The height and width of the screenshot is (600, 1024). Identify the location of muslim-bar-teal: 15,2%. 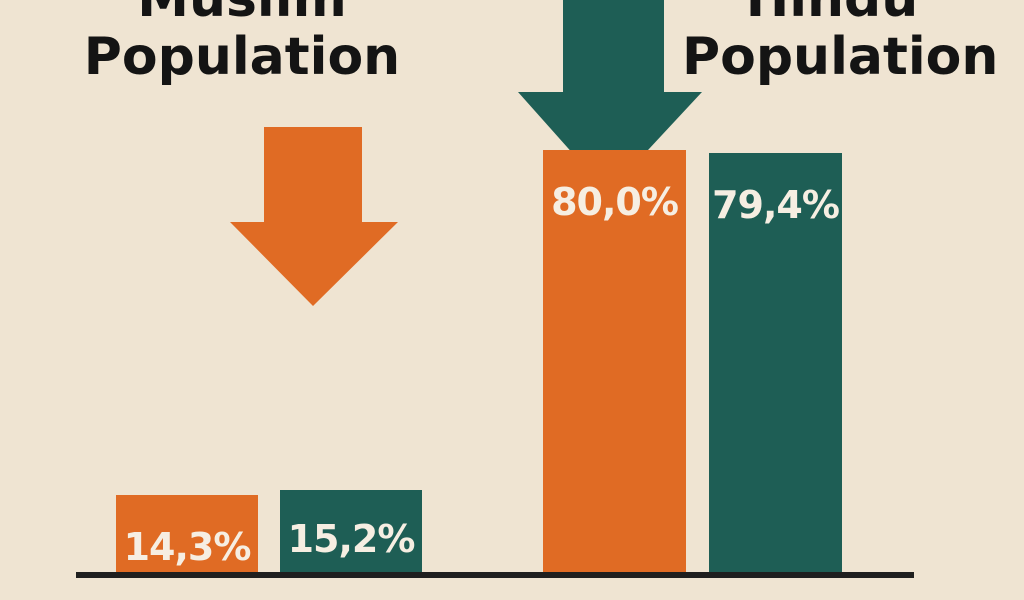
(351, 532).